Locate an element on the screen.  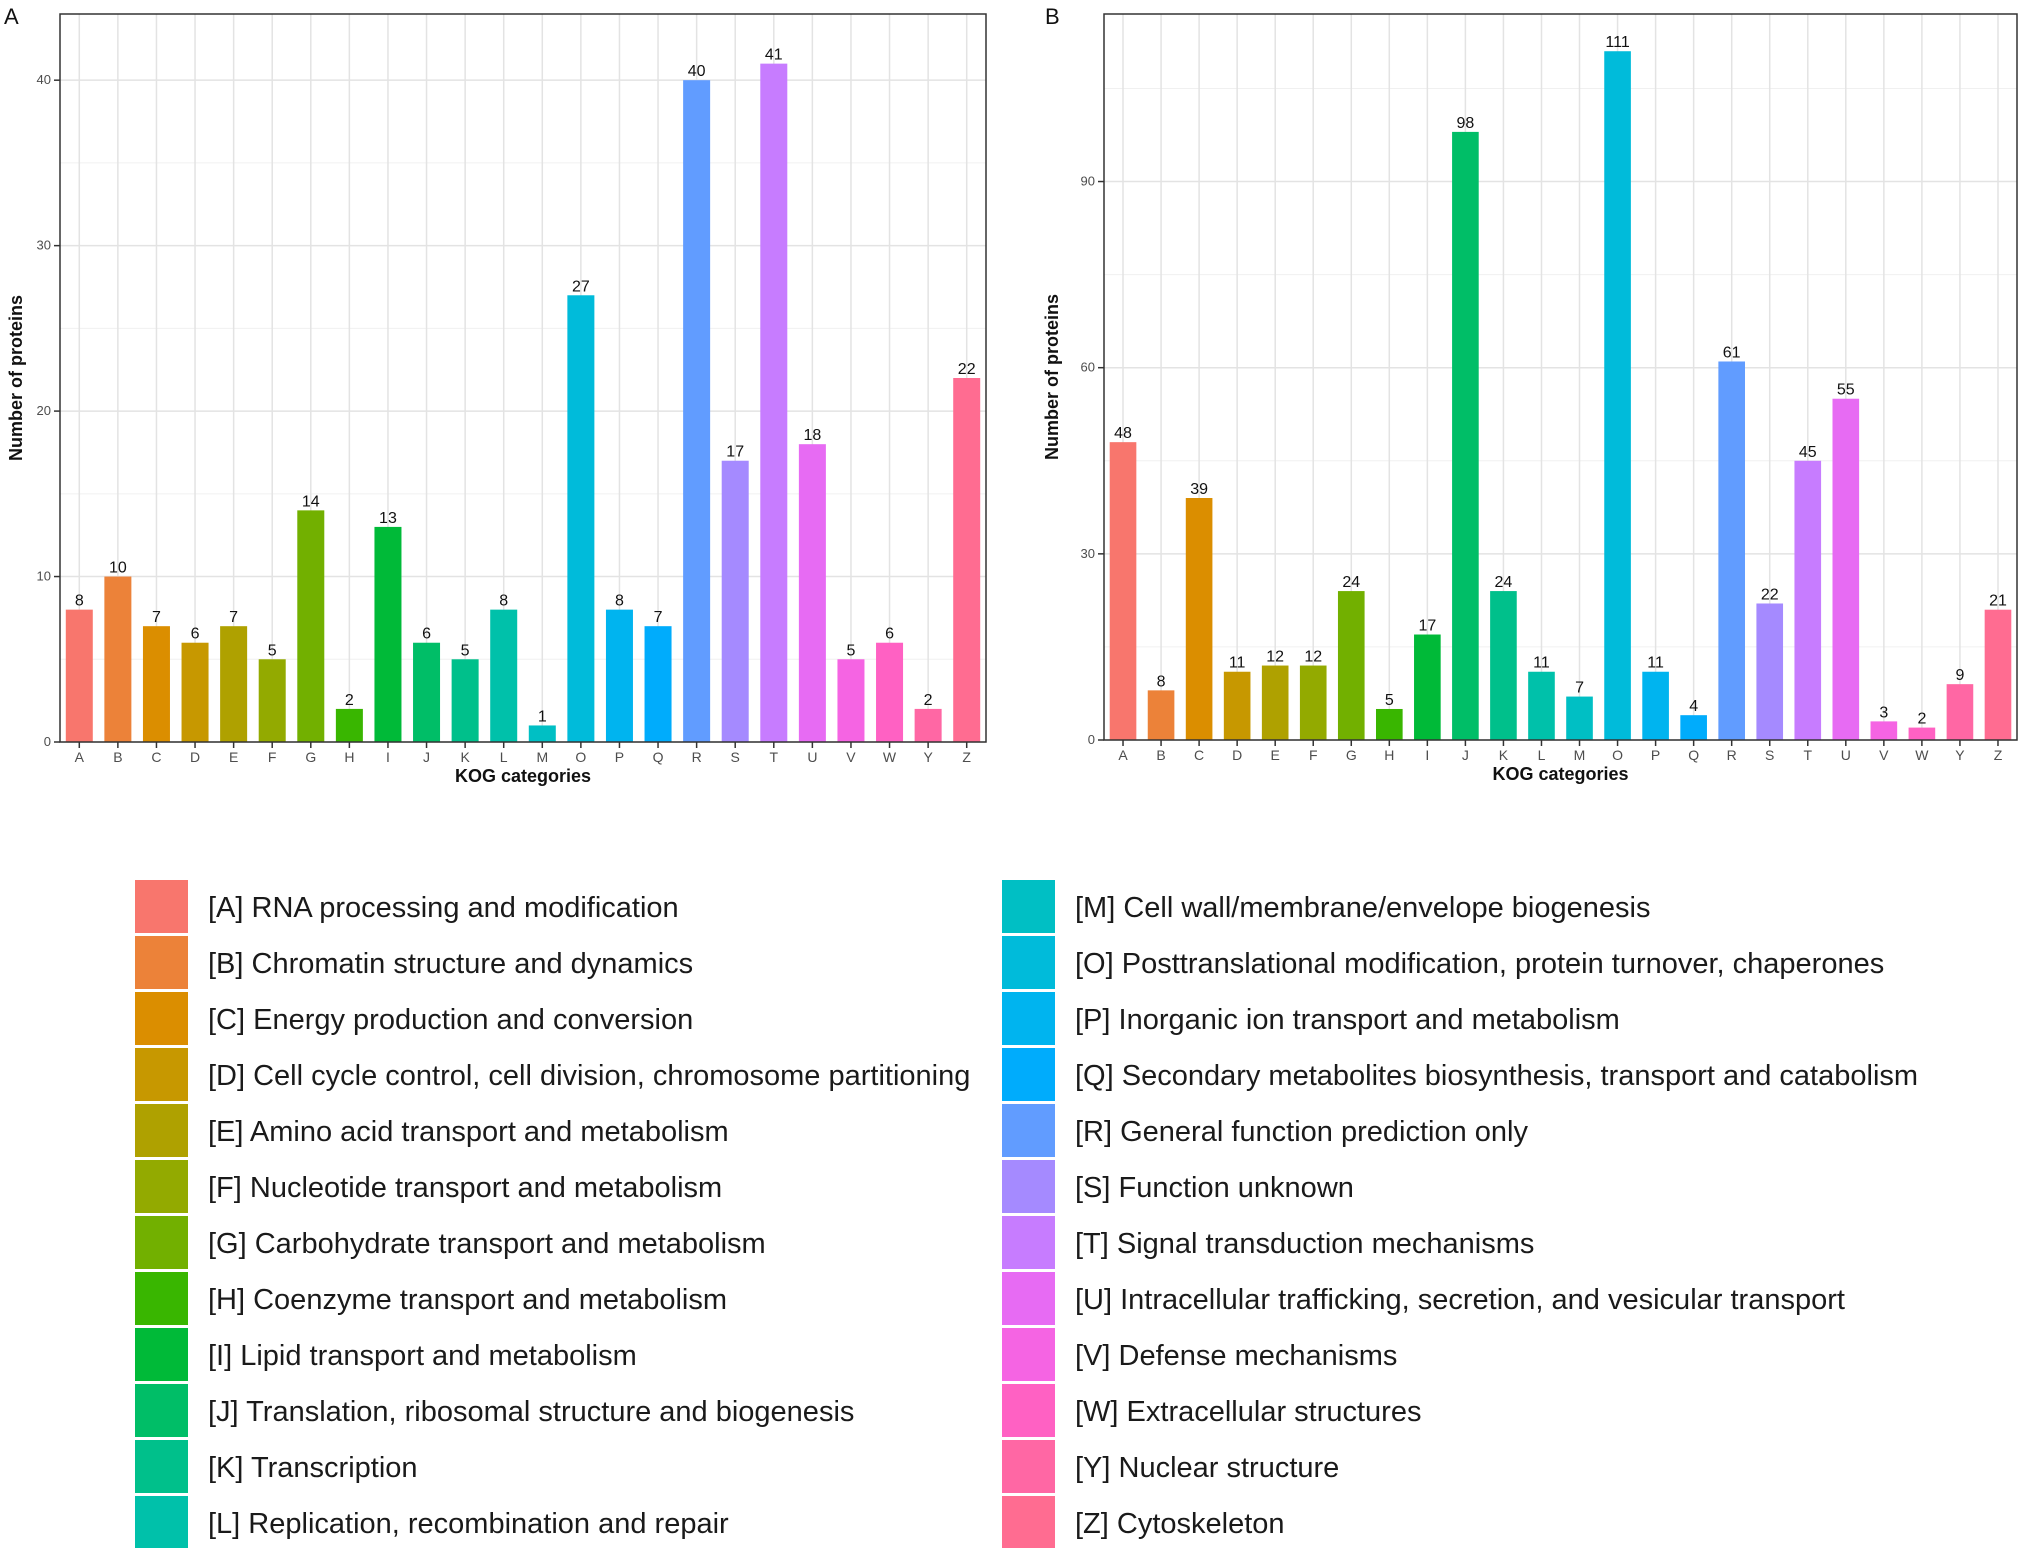
bar-label-a: 8 is located at coordinates (79, 601).